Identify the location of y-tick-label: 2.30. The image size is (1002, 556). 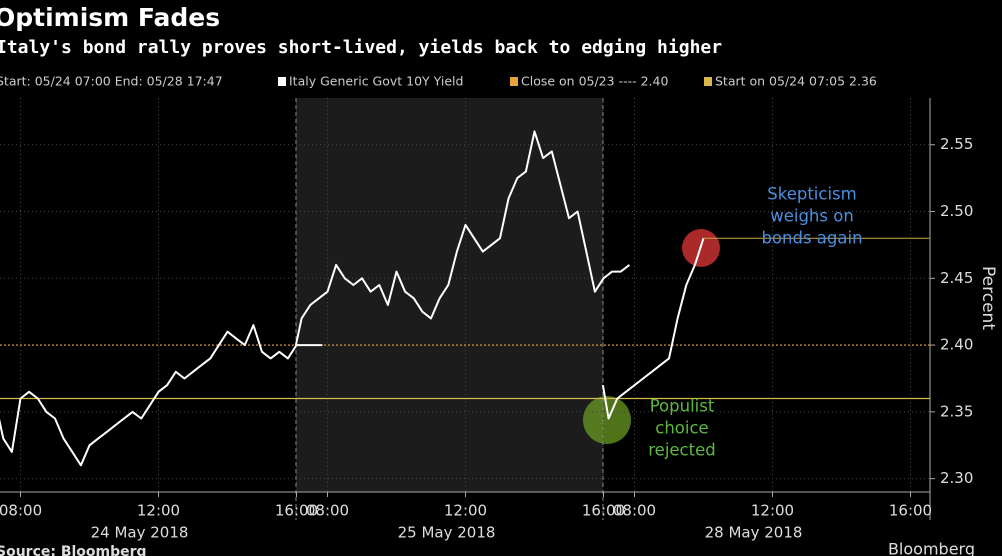
(956, 478).